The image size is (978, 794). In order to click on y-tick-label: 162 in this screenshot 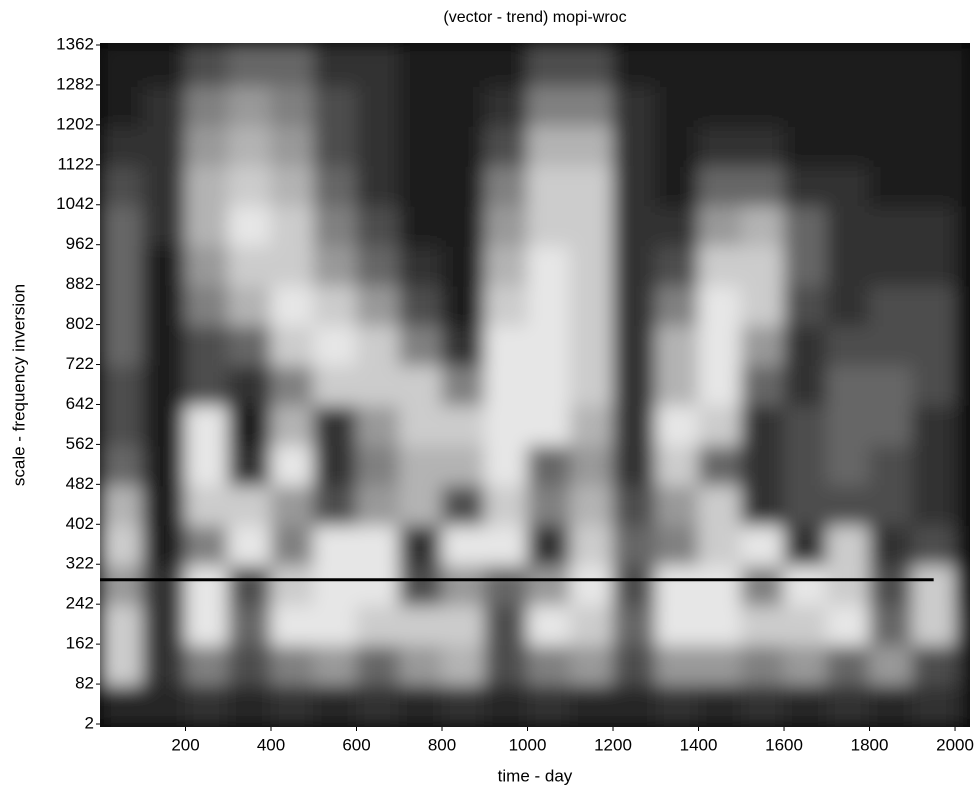, I will do `click(80, 643)`.